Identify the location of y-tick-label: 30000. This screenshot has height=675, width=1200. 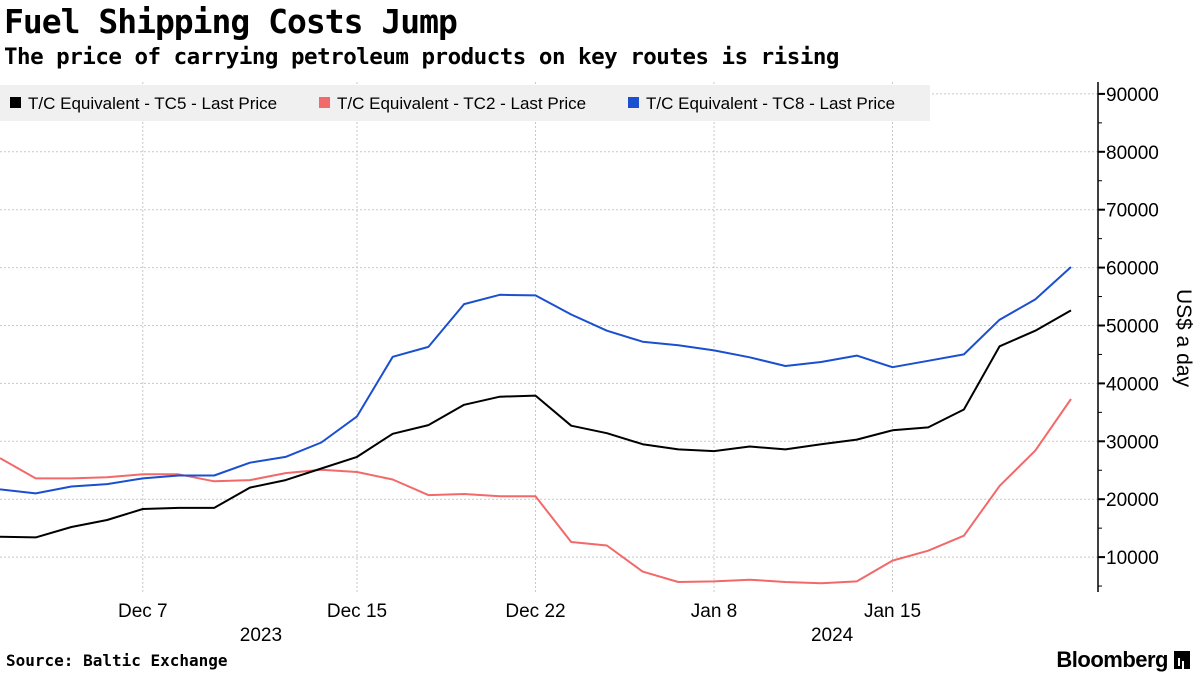
(1132, 442).